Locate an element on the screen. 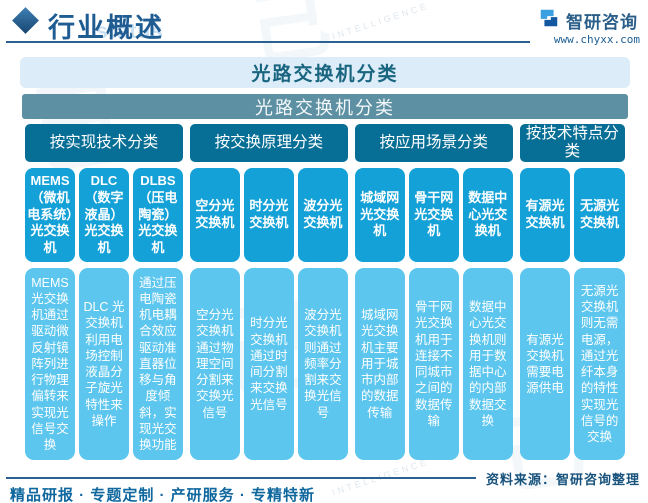  subcategory-box: 数据中心光交换机 is located at coordinates (487, 215).